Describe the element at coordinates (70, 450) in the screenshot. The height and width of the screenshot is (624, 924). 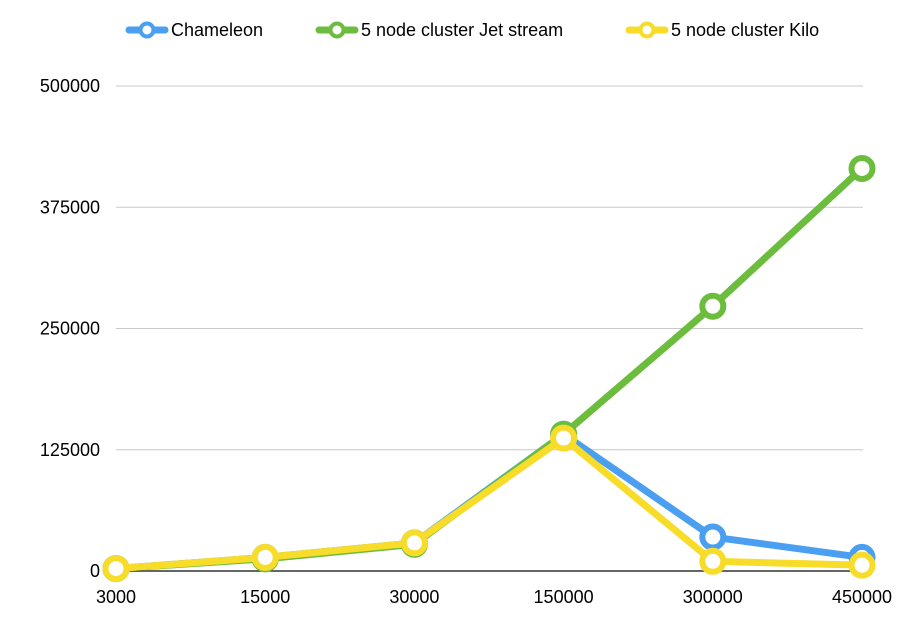
I see `y-tick-label: 125000` at that location.